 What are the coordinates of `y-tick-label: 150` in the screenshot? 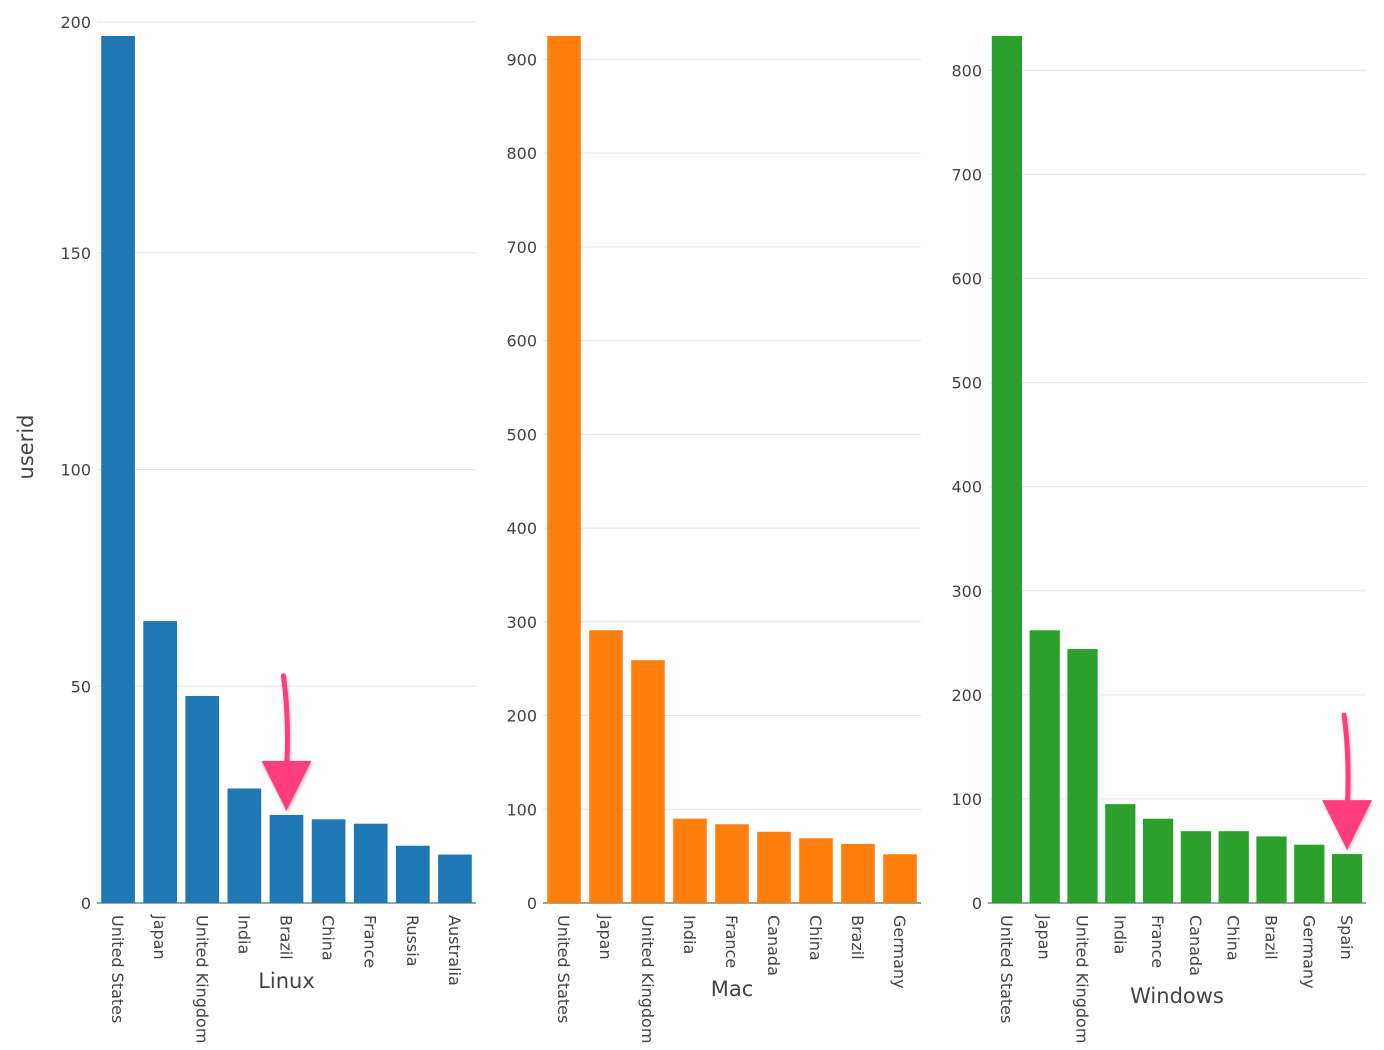 It's located at (75, 253).